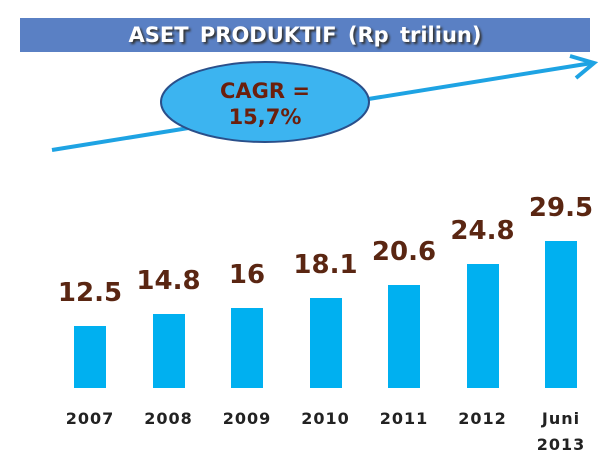  I want to click on x-tick-label: 2007, so click(90, 418).